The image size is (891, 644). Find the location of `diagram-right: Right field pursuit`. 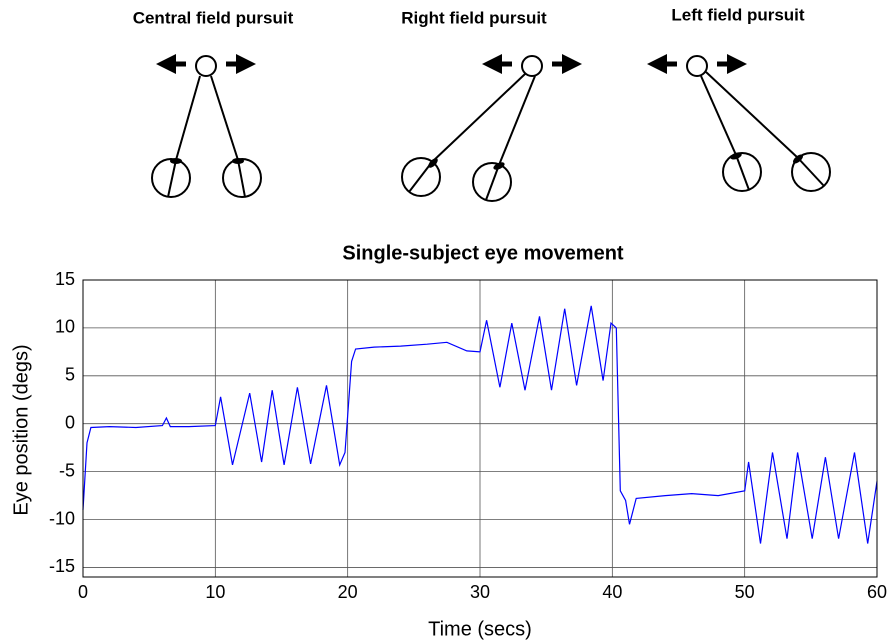

diagram-right: Right field pursuit is located at coordinates (491, 105).